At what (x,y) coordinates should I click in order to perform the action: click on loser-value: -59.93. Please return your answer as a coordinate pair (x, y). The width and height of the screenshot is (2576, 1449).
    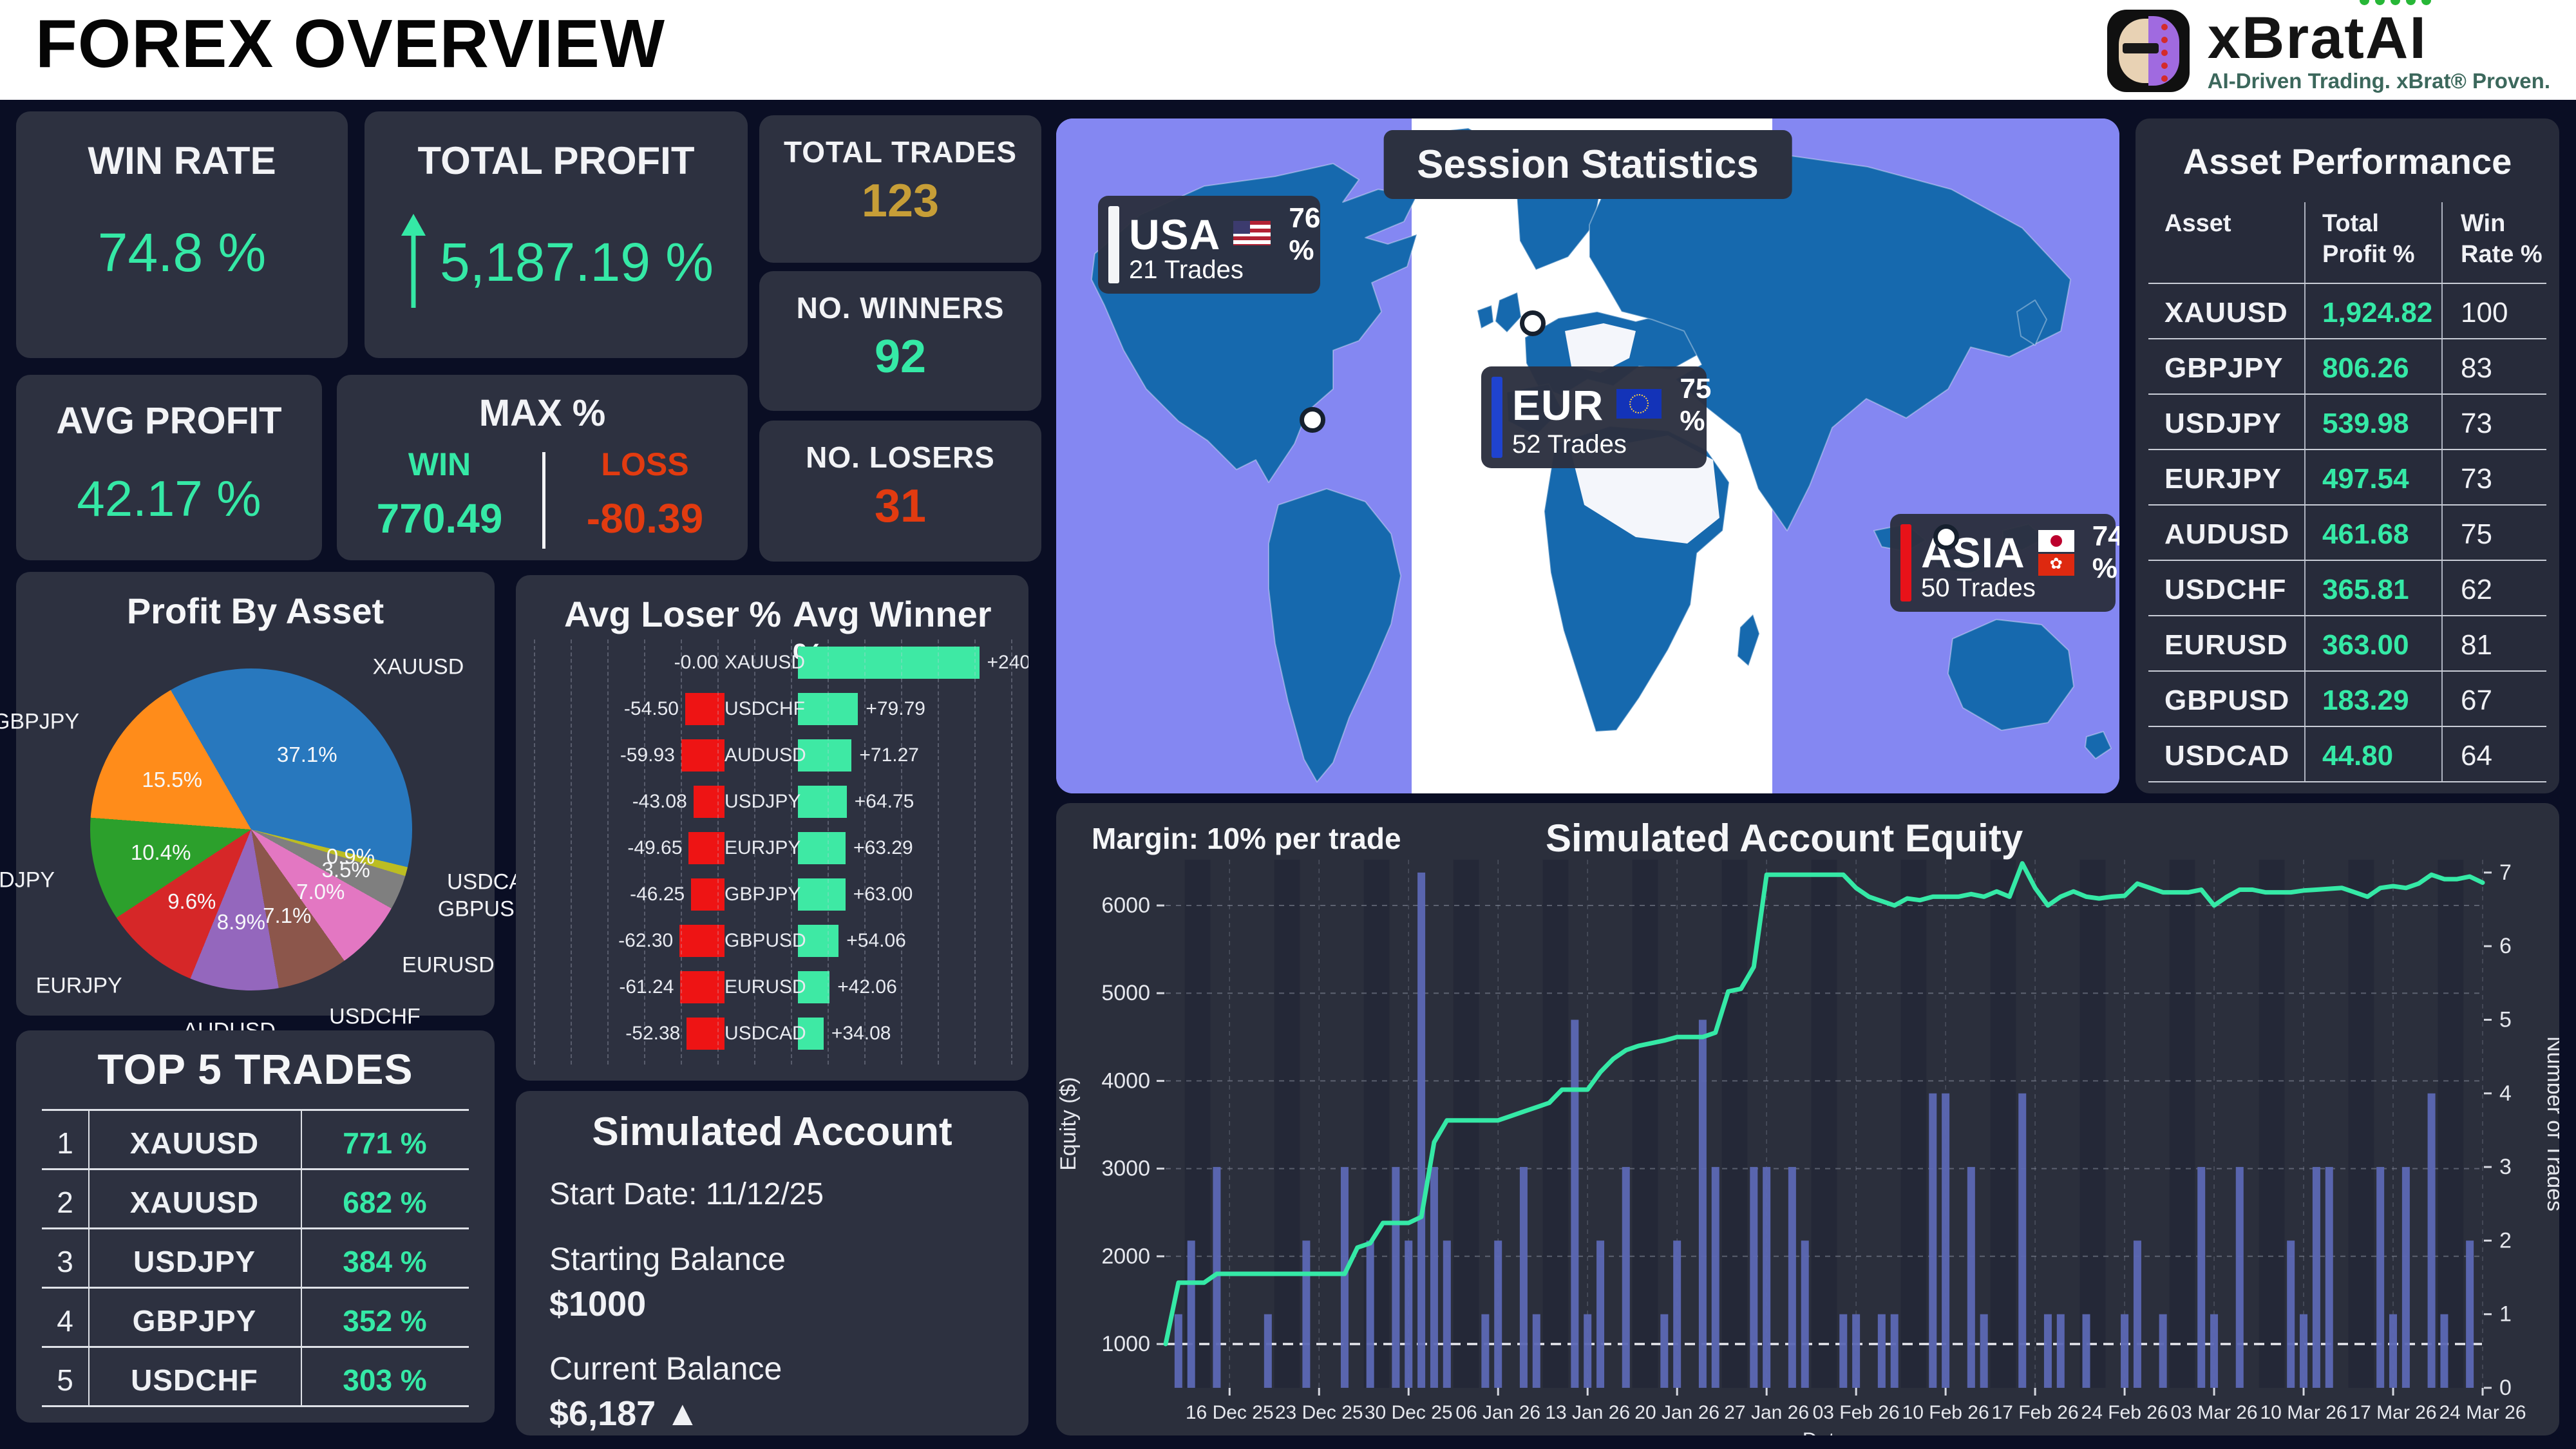
    Looking at the image, I should click on (647, 755).